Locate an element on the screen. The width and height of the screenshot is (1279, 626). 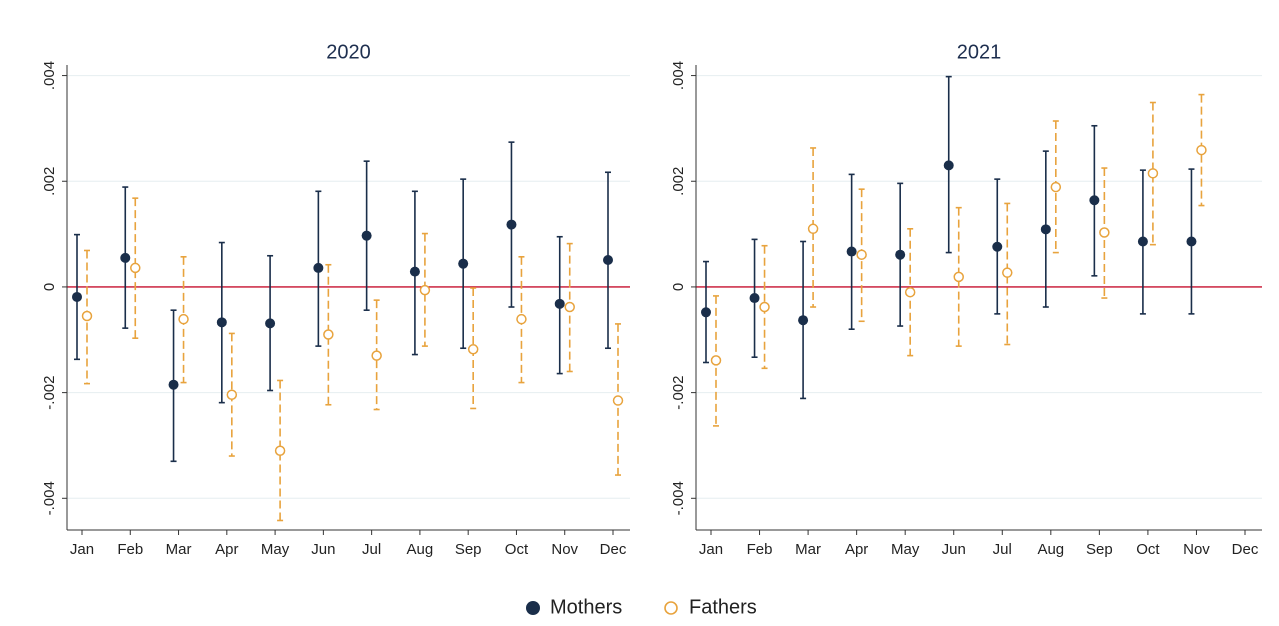
panel-title: 2021 is located at coordinates (979, 52).